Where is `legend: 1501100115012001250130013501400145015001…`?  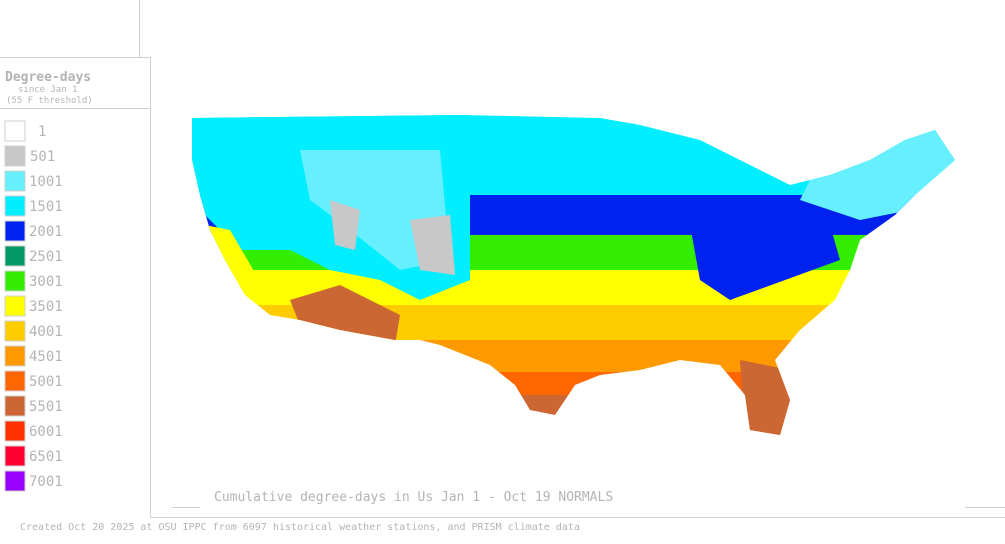 legend: 1501100115012001250130013501400145015001… is located at coordinates (33, 306).